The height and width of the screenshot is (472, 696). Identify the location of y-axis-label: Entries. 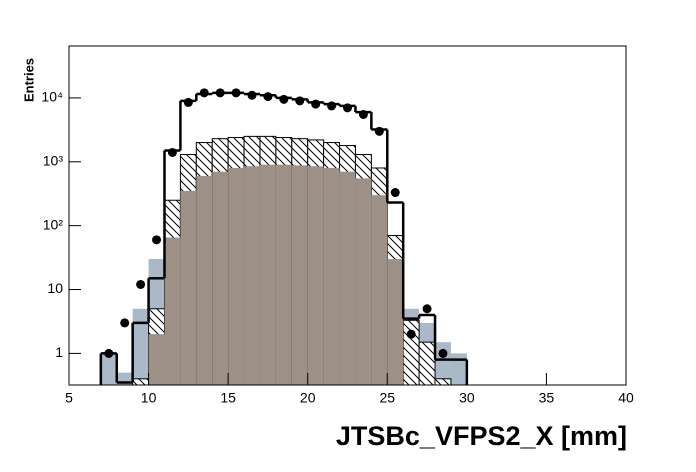
(28, 80).